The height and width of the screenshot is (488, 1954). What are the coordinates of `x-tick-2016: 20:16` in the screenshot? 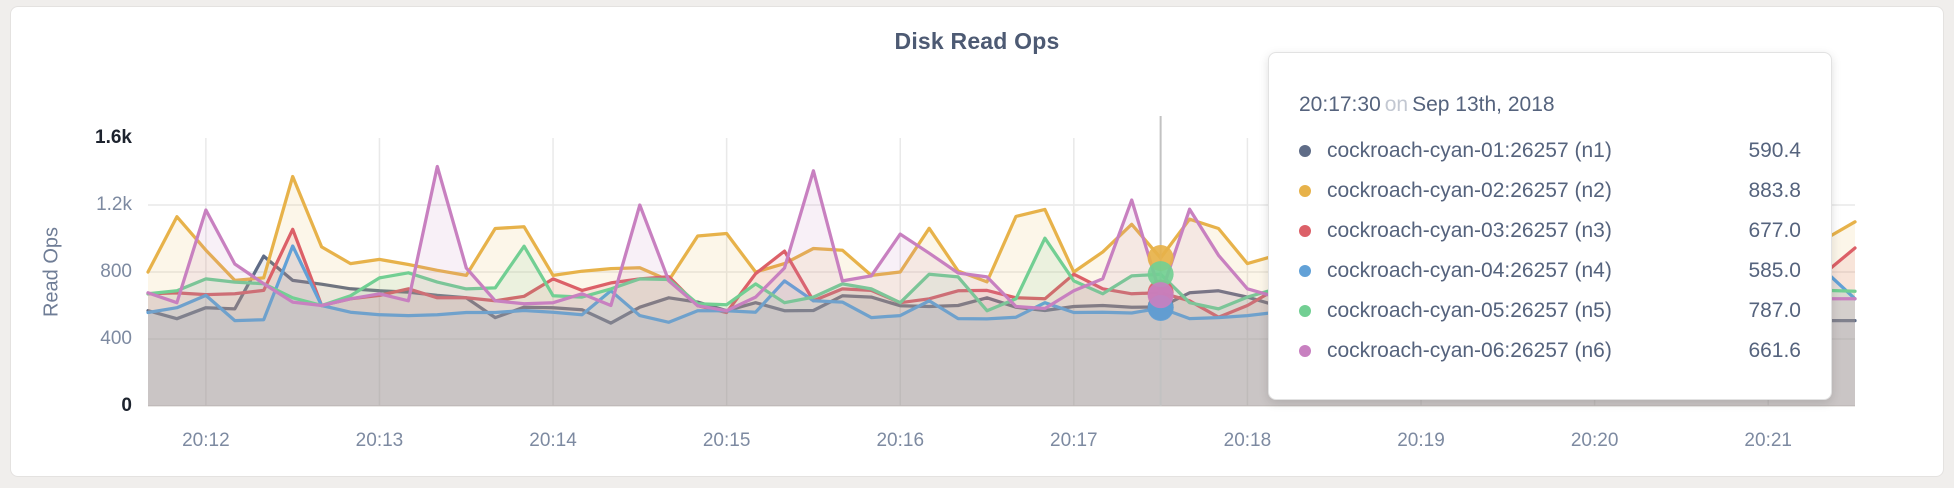 It's located at (900, 440).